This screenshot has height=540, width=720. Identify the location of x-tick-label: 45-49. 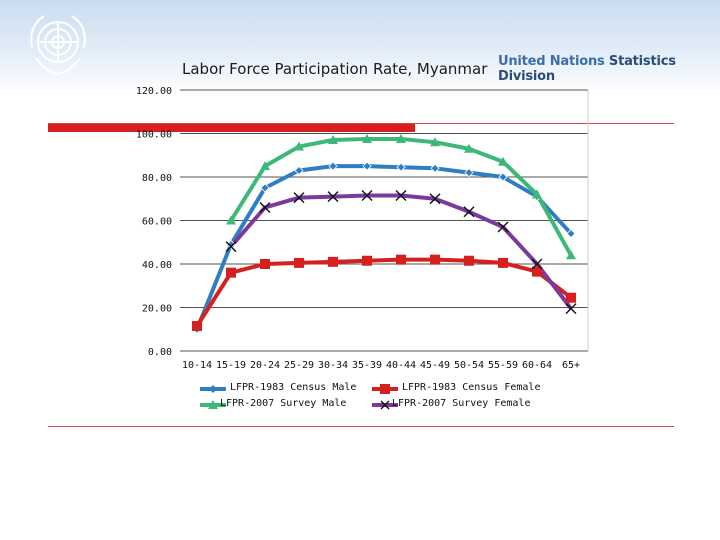
(435, 365).